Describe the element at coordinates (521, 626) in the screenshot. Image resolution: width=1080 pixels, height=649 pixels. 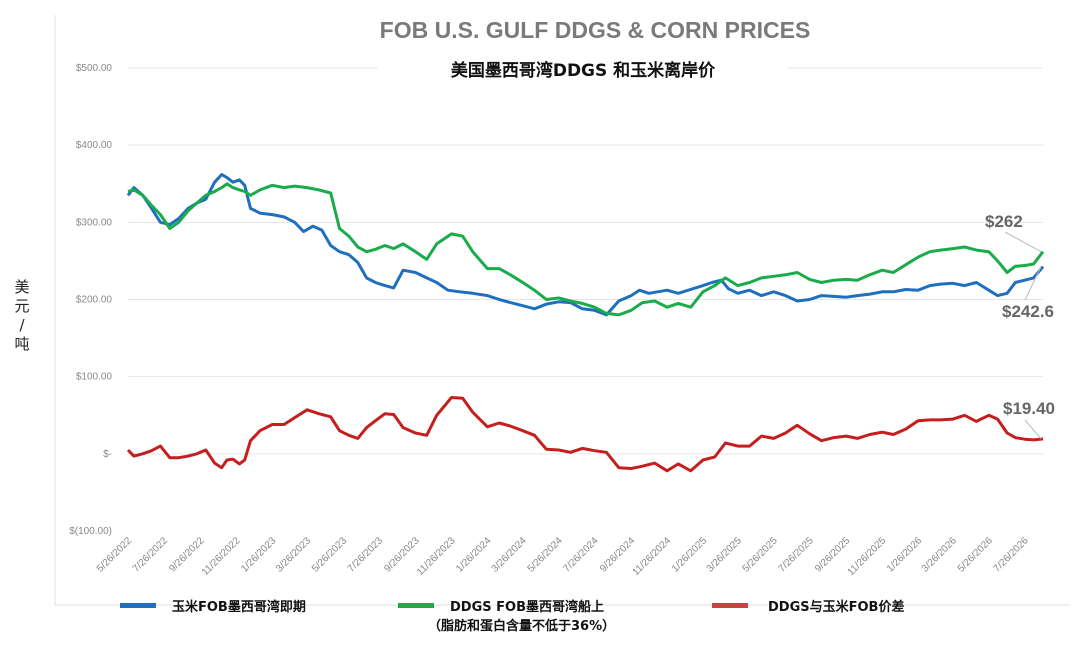
I see `legend-label-ddgs-line2: （脂肪和蛋白含量不低于36%）` at that location.